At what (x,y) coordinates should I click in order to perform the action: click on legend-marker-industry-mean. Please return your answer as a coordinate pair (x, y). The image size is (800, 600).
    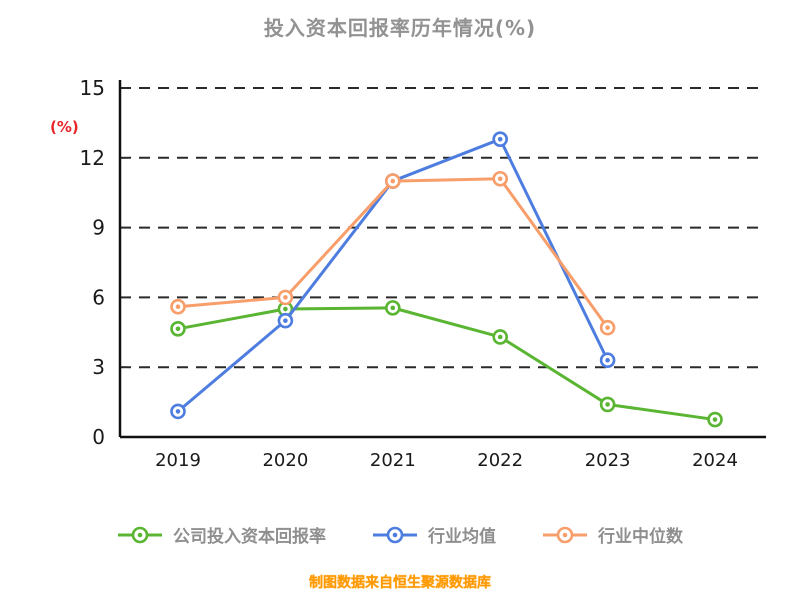
    Looking at the image, I should click on (395, 534).